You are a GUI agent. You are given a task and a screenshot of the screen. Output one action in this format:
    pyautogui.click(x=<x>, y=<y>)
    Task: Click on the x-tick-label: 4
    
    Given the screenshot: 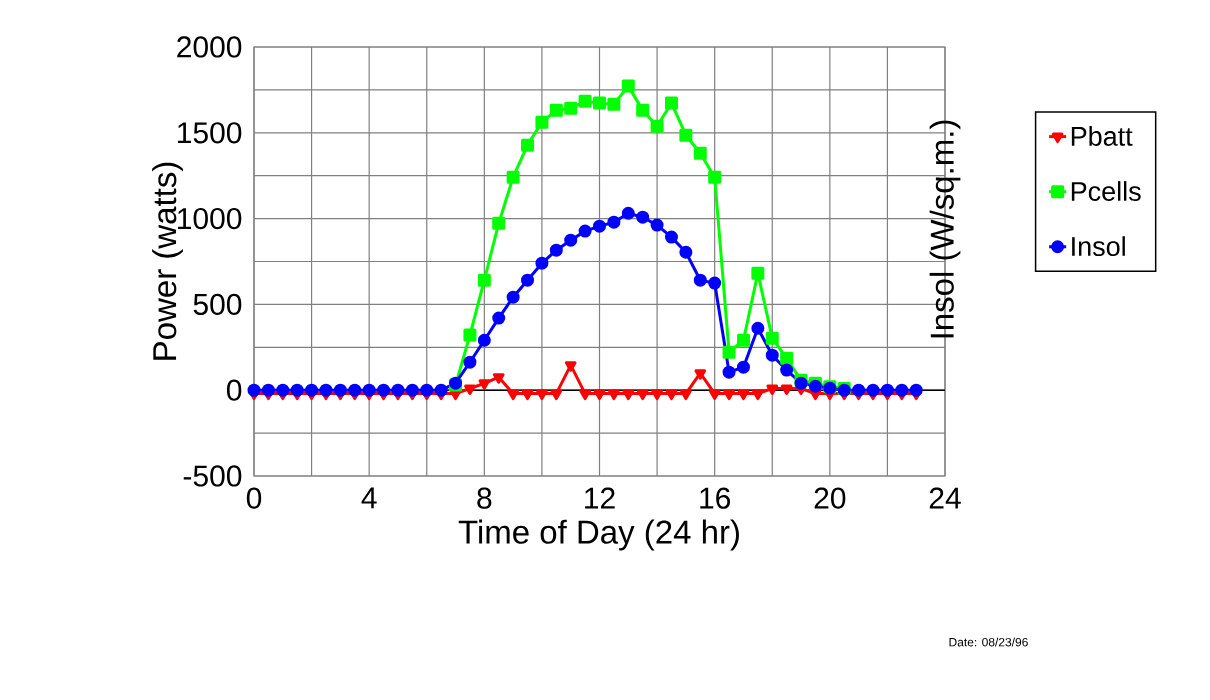 What is the action you would take?
    pyautogui.click(x=369, y=498)
    